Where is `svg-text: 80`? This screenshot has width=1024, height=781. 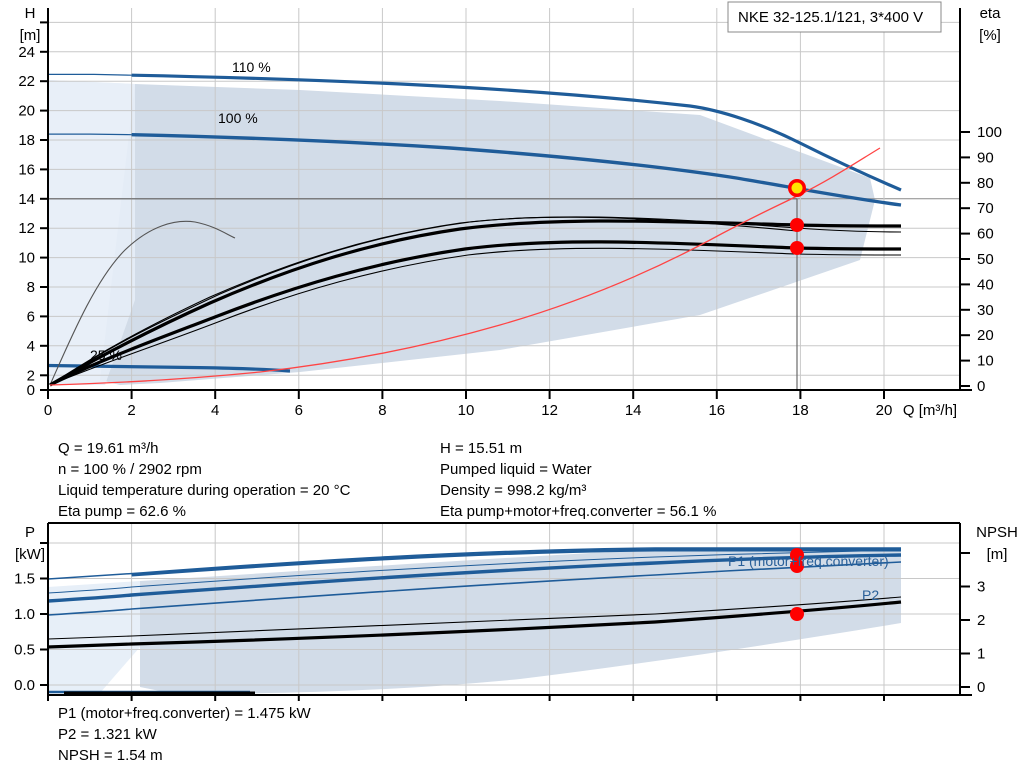
svg-text: 80 is located at coordinates (985, 183).